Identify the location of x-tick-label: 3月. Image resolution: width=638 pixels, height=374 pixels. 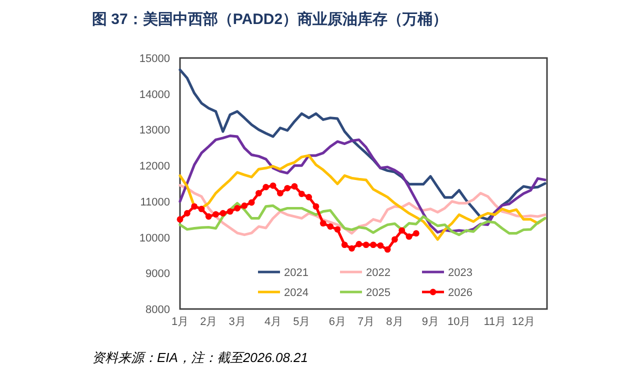
(237, 322).